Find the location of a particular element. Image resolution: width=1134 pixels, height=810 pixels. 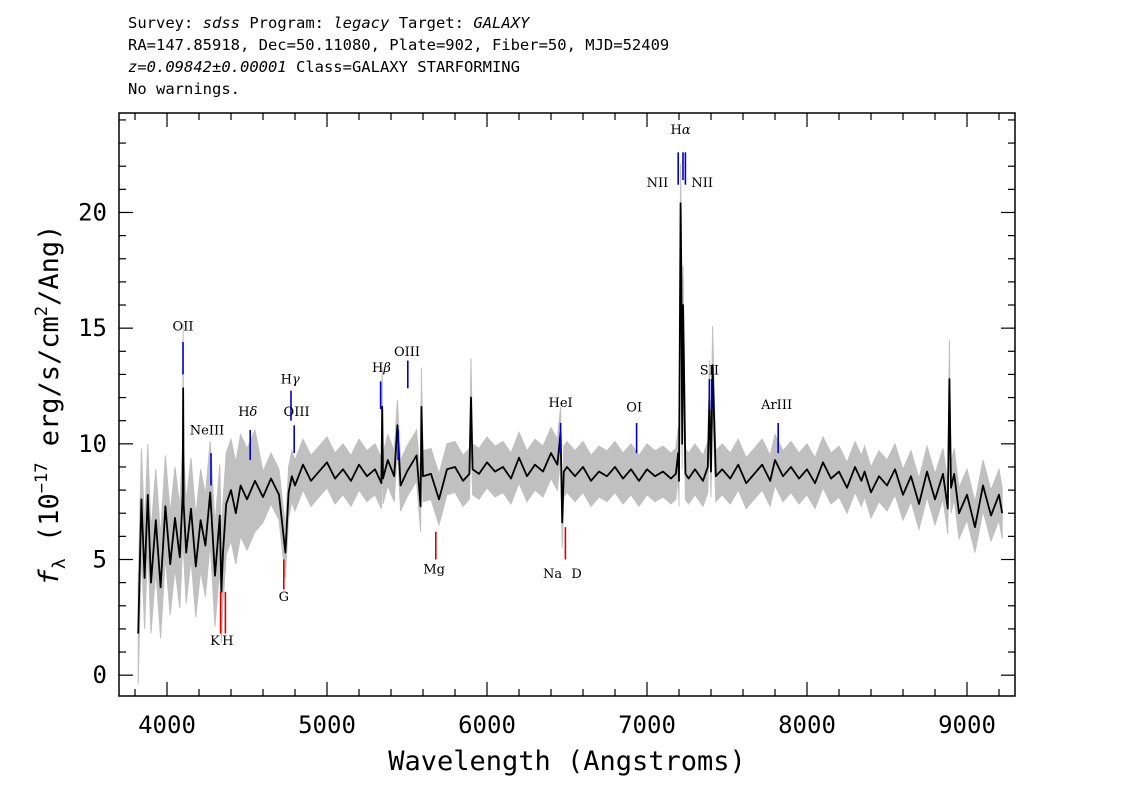

program-label: Program: is located at coordinates (286, 23).